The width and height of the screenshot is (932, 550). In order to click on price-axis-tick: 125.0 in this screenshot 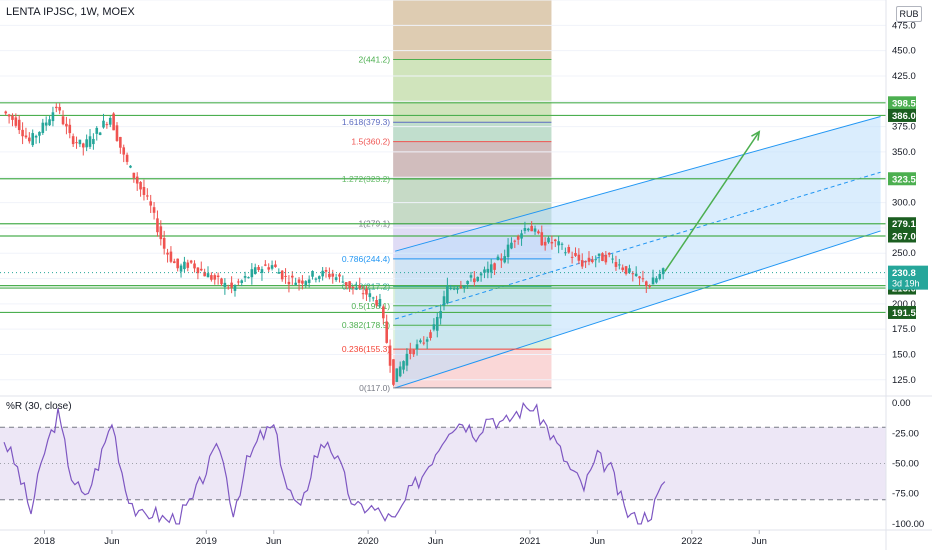, I will do `click(904, 380)`.